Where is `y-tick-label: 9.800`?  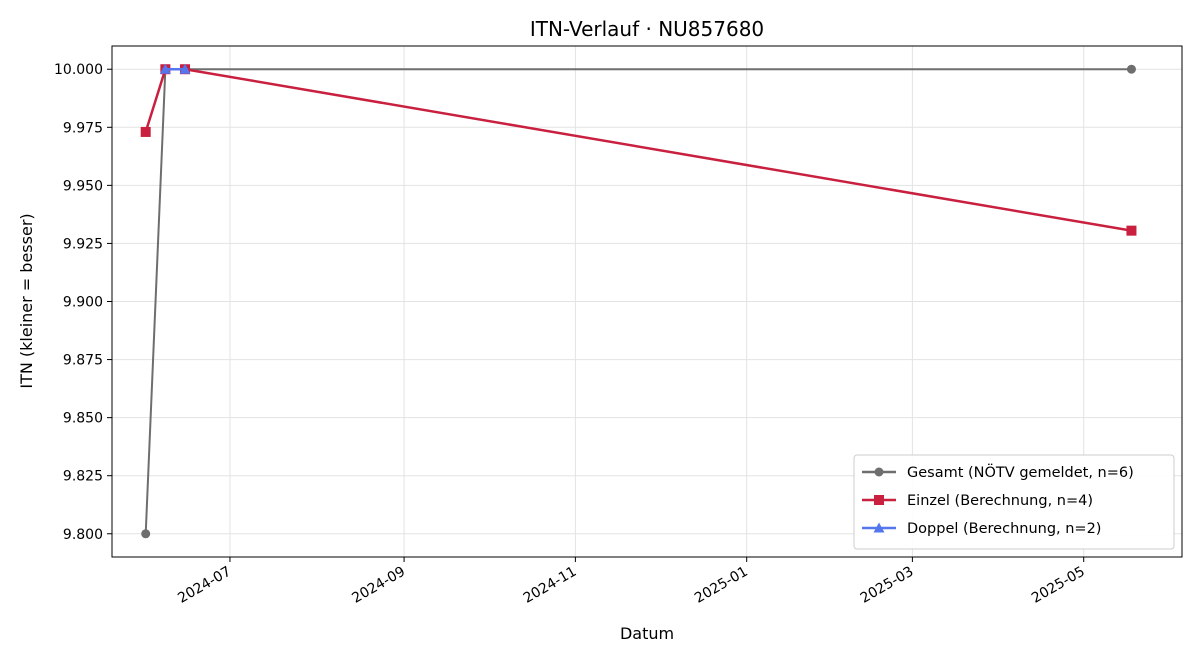
y-tick-label: 9.800 is located at coordinates (83, 535).